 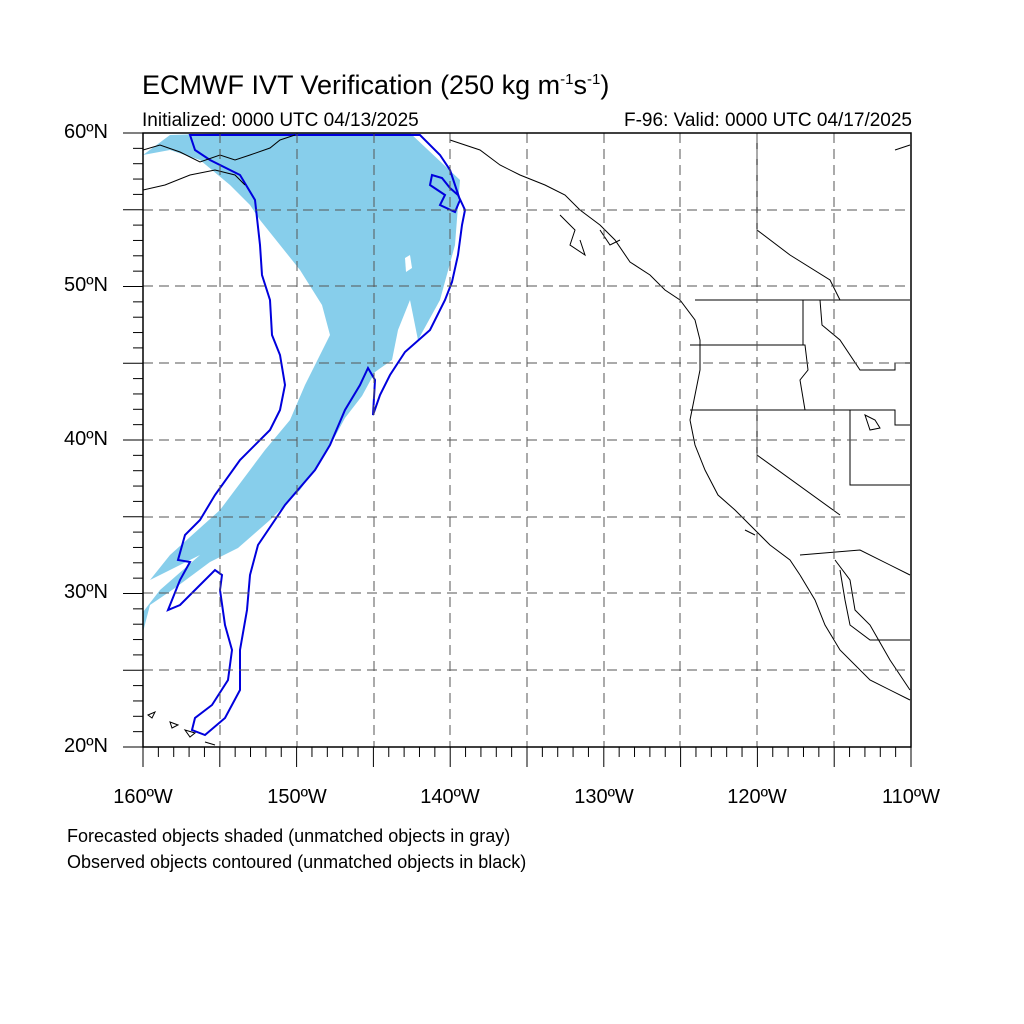 I want to click on lon-label-110w: 110ºW, so click(x=911, y=797).